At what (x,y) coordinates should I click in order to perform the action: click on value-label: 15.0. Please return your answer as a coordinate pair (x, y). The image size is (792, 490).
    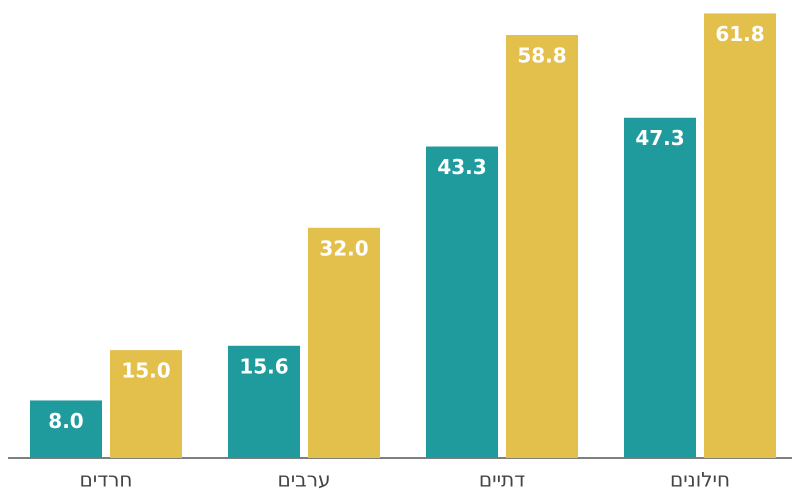
    Looking at the image, I should click on (145, 371).